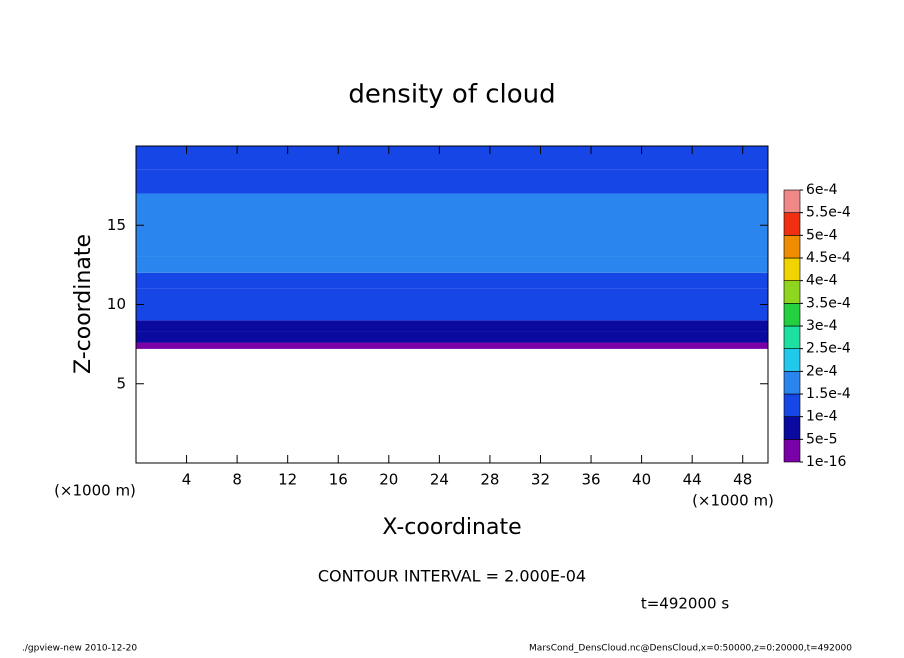 The width and height of the screenshot is (904, 658). I want to click on y-tick-label: 5, so click(121, 383).